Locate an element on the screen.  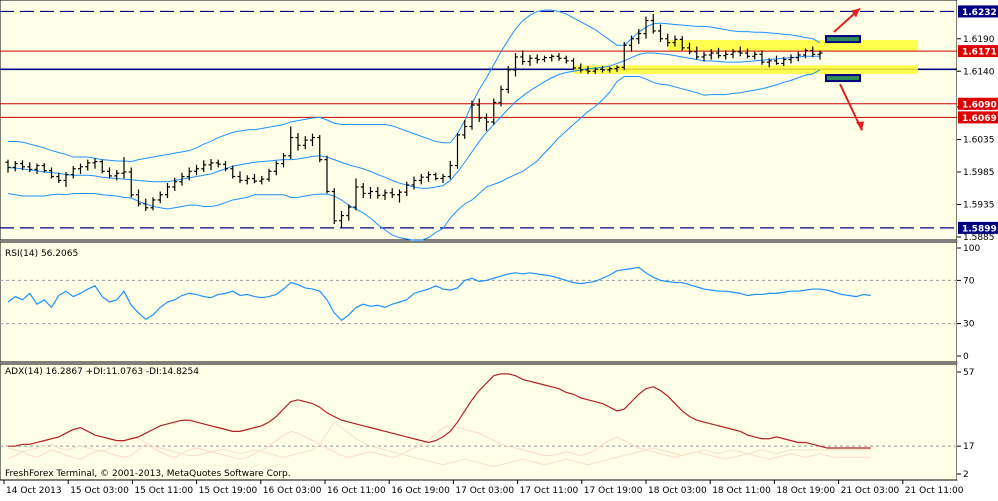
x-tick-label: 18 Oct 03:00 is located at coordinates (677, 491).